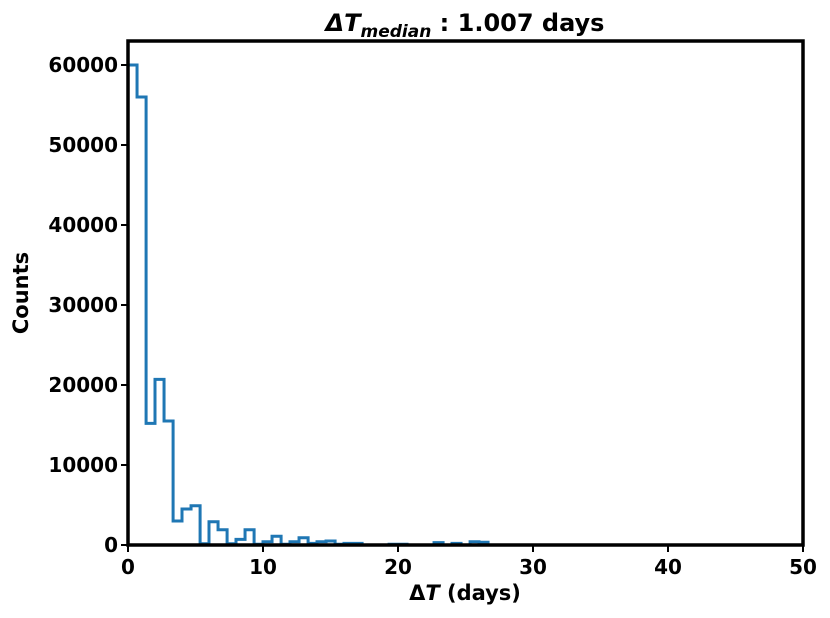 This screenshot has width=830, height=618. I want to click on chart-title: ΔTmedian : 1.007 days, so click(464, 25).